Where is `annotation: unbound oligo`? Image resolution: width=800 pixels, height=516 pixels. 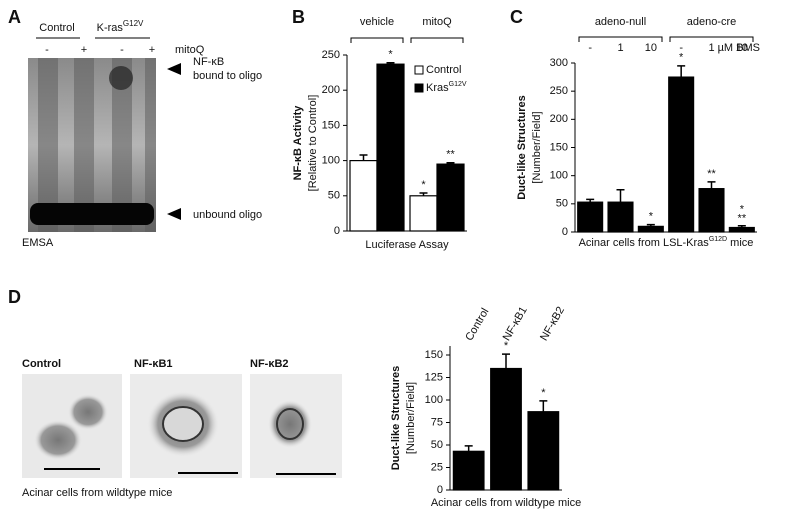 annotation: unbound oligo is located at coordinates (227, 215).